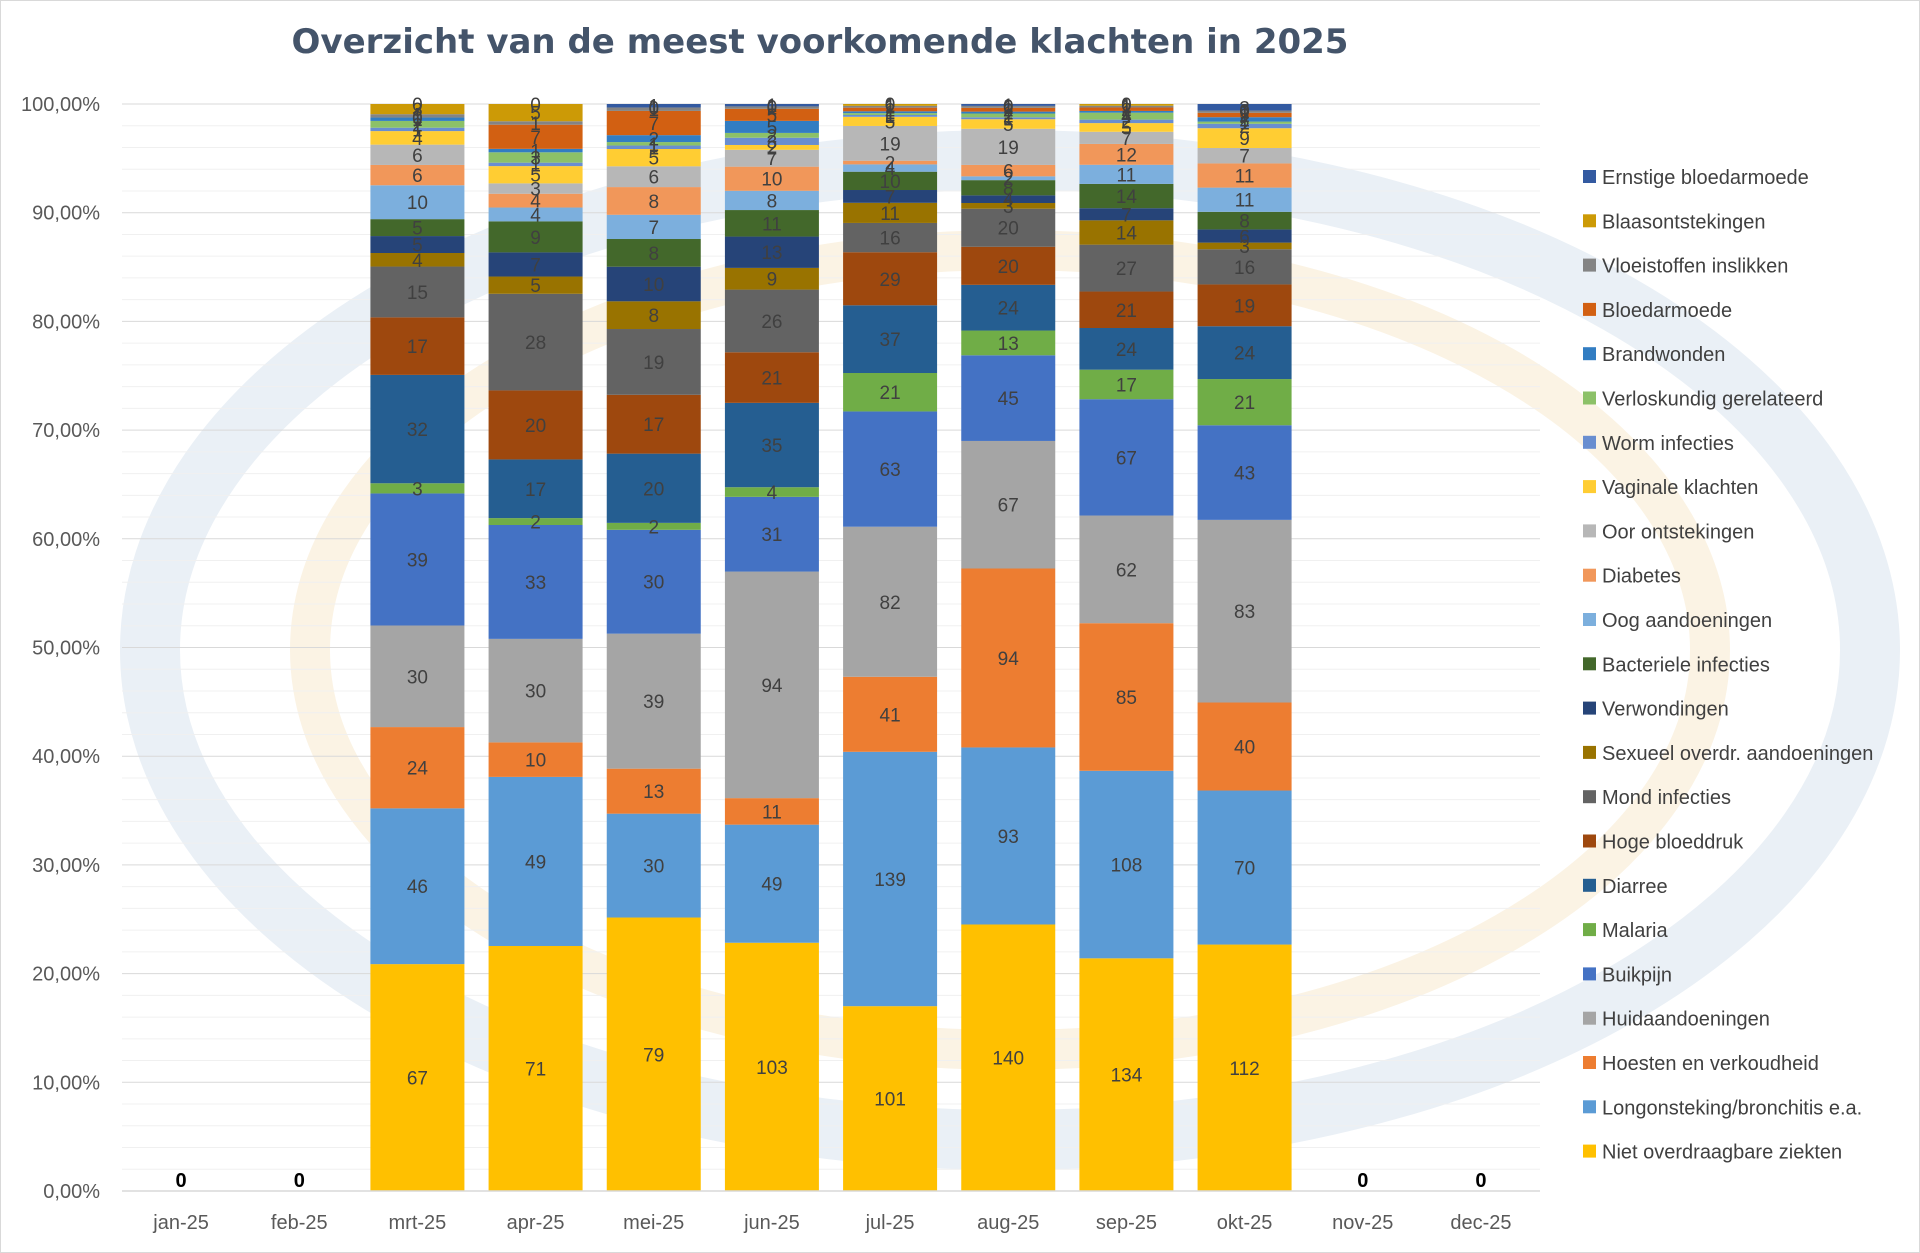 The height and width of the screenshot is (1253, 1920). Describe the element at coordinates (1244, 474) in the screenshot. I see `data-label-buikpijn-okt-25: 43` at that location.